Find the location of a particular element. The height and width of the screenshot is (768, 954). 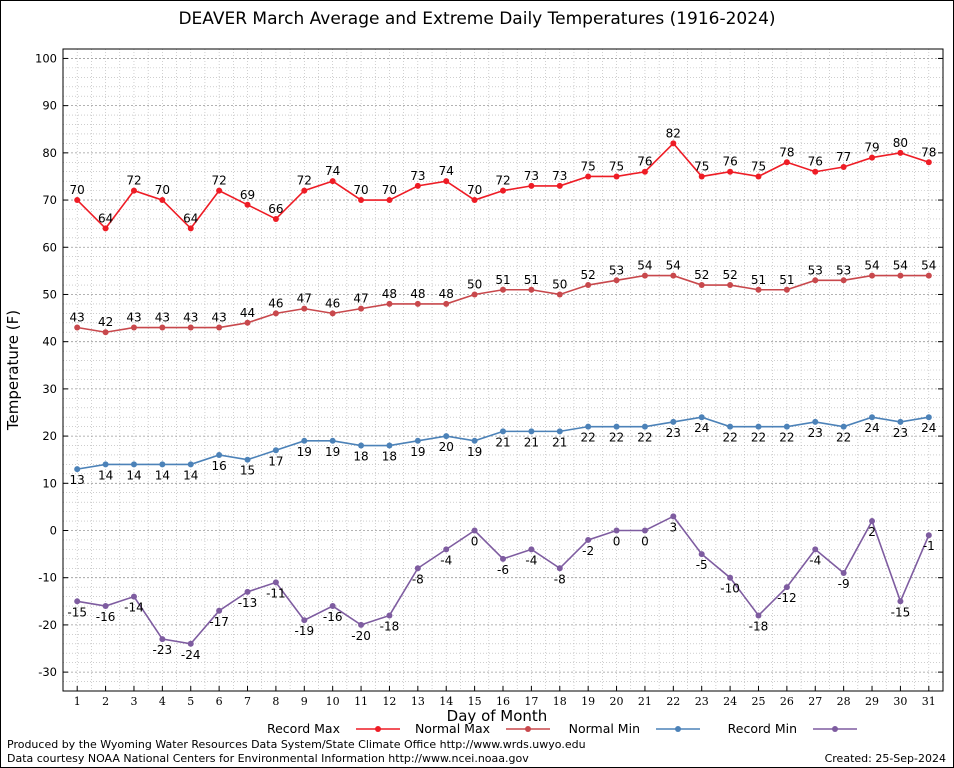

data-label-record-min: -1 is located at coordinates (929, 546).